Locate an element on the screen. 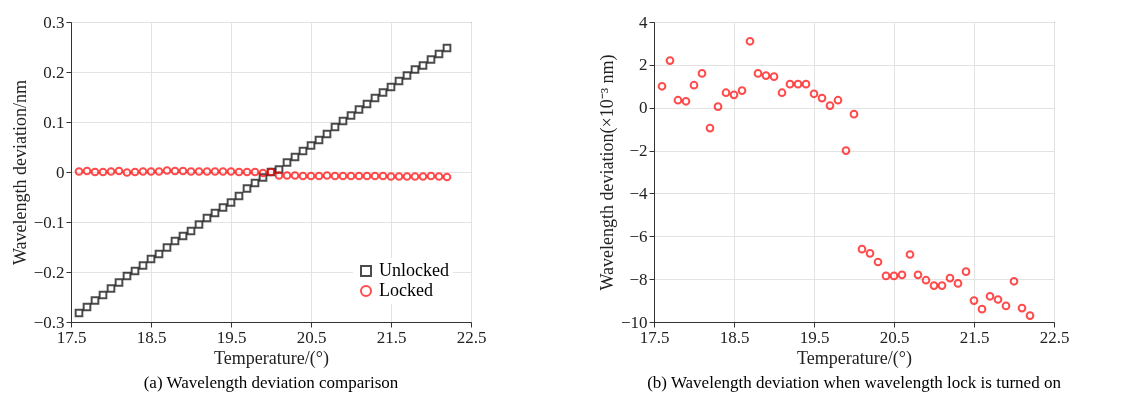 The width and height of the screenshot is (1144, 404). y-tick-label: 0 is located at coordinates (60, 172).